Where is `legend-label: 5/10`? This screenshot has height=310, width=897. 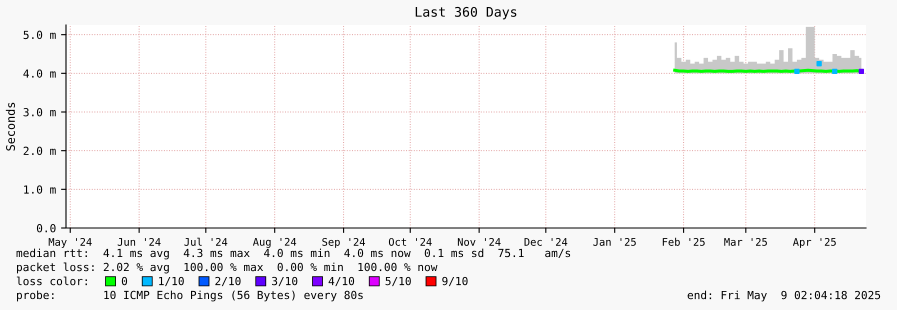
legend-label: 5/10 is located at coordinates (398, 281).